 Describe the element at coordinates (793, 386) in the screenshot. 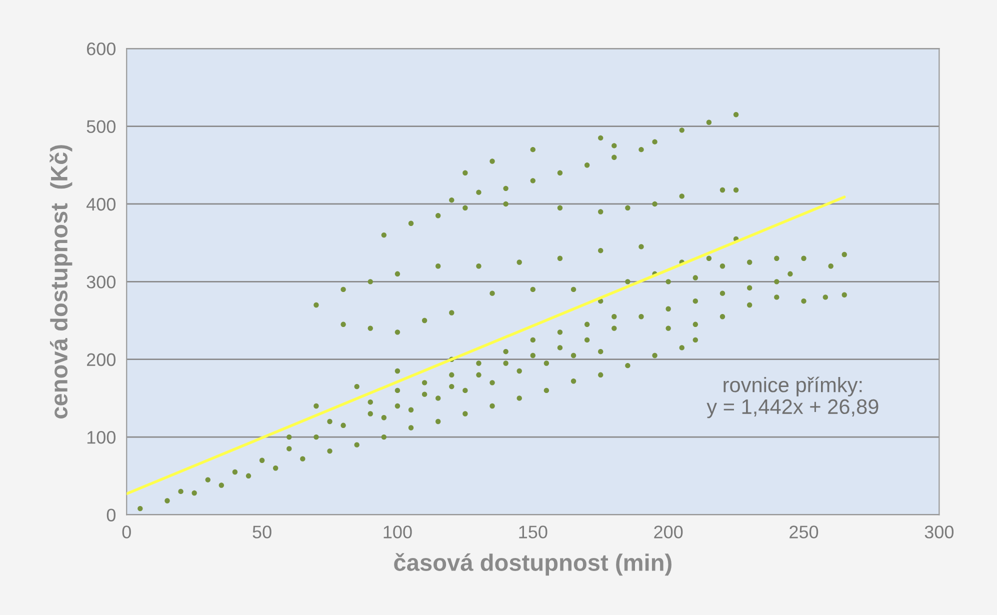

I see `annotation: rovnice přímky:` at that location.